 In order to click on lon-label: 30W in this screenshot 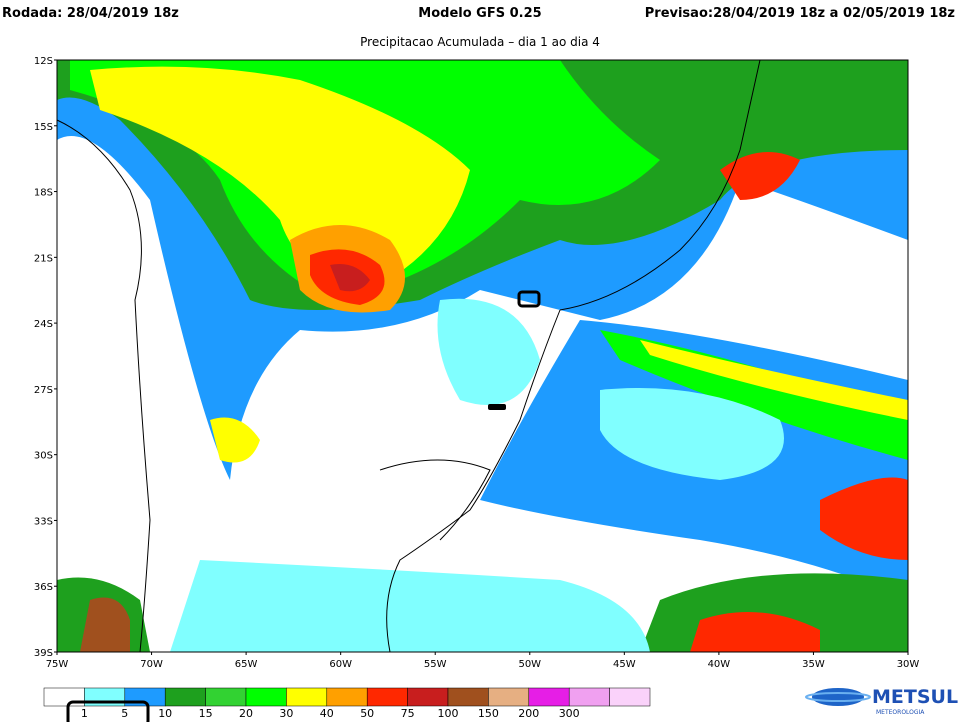, I will do `click(908, 664)`.